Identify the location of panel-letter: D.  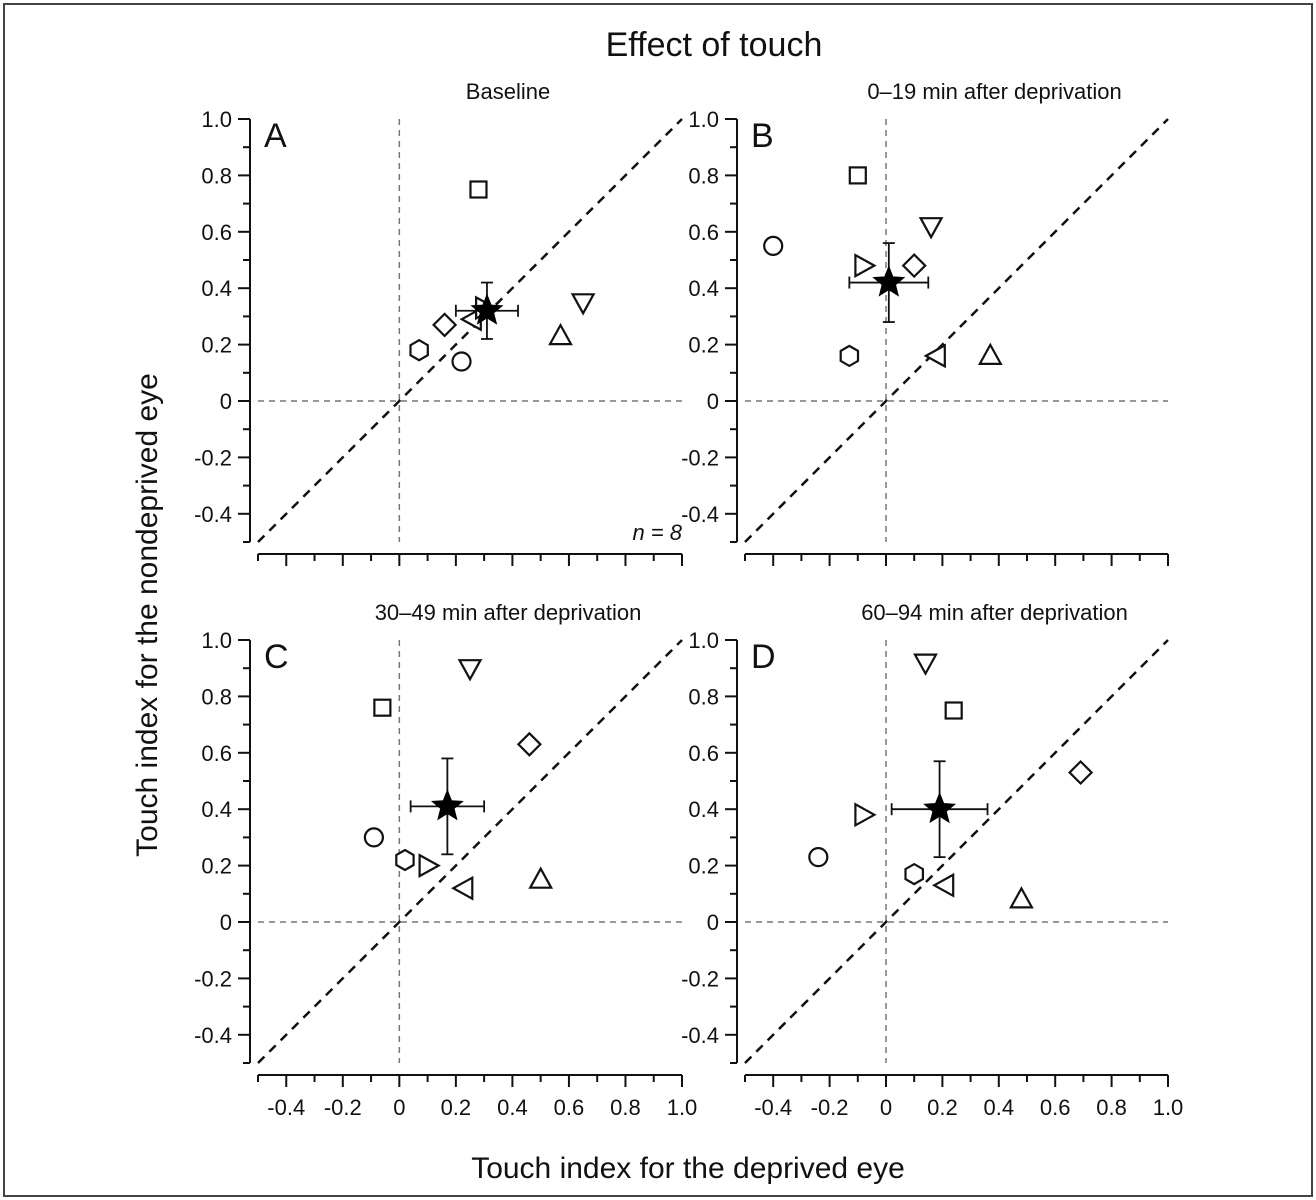
(763, 657).